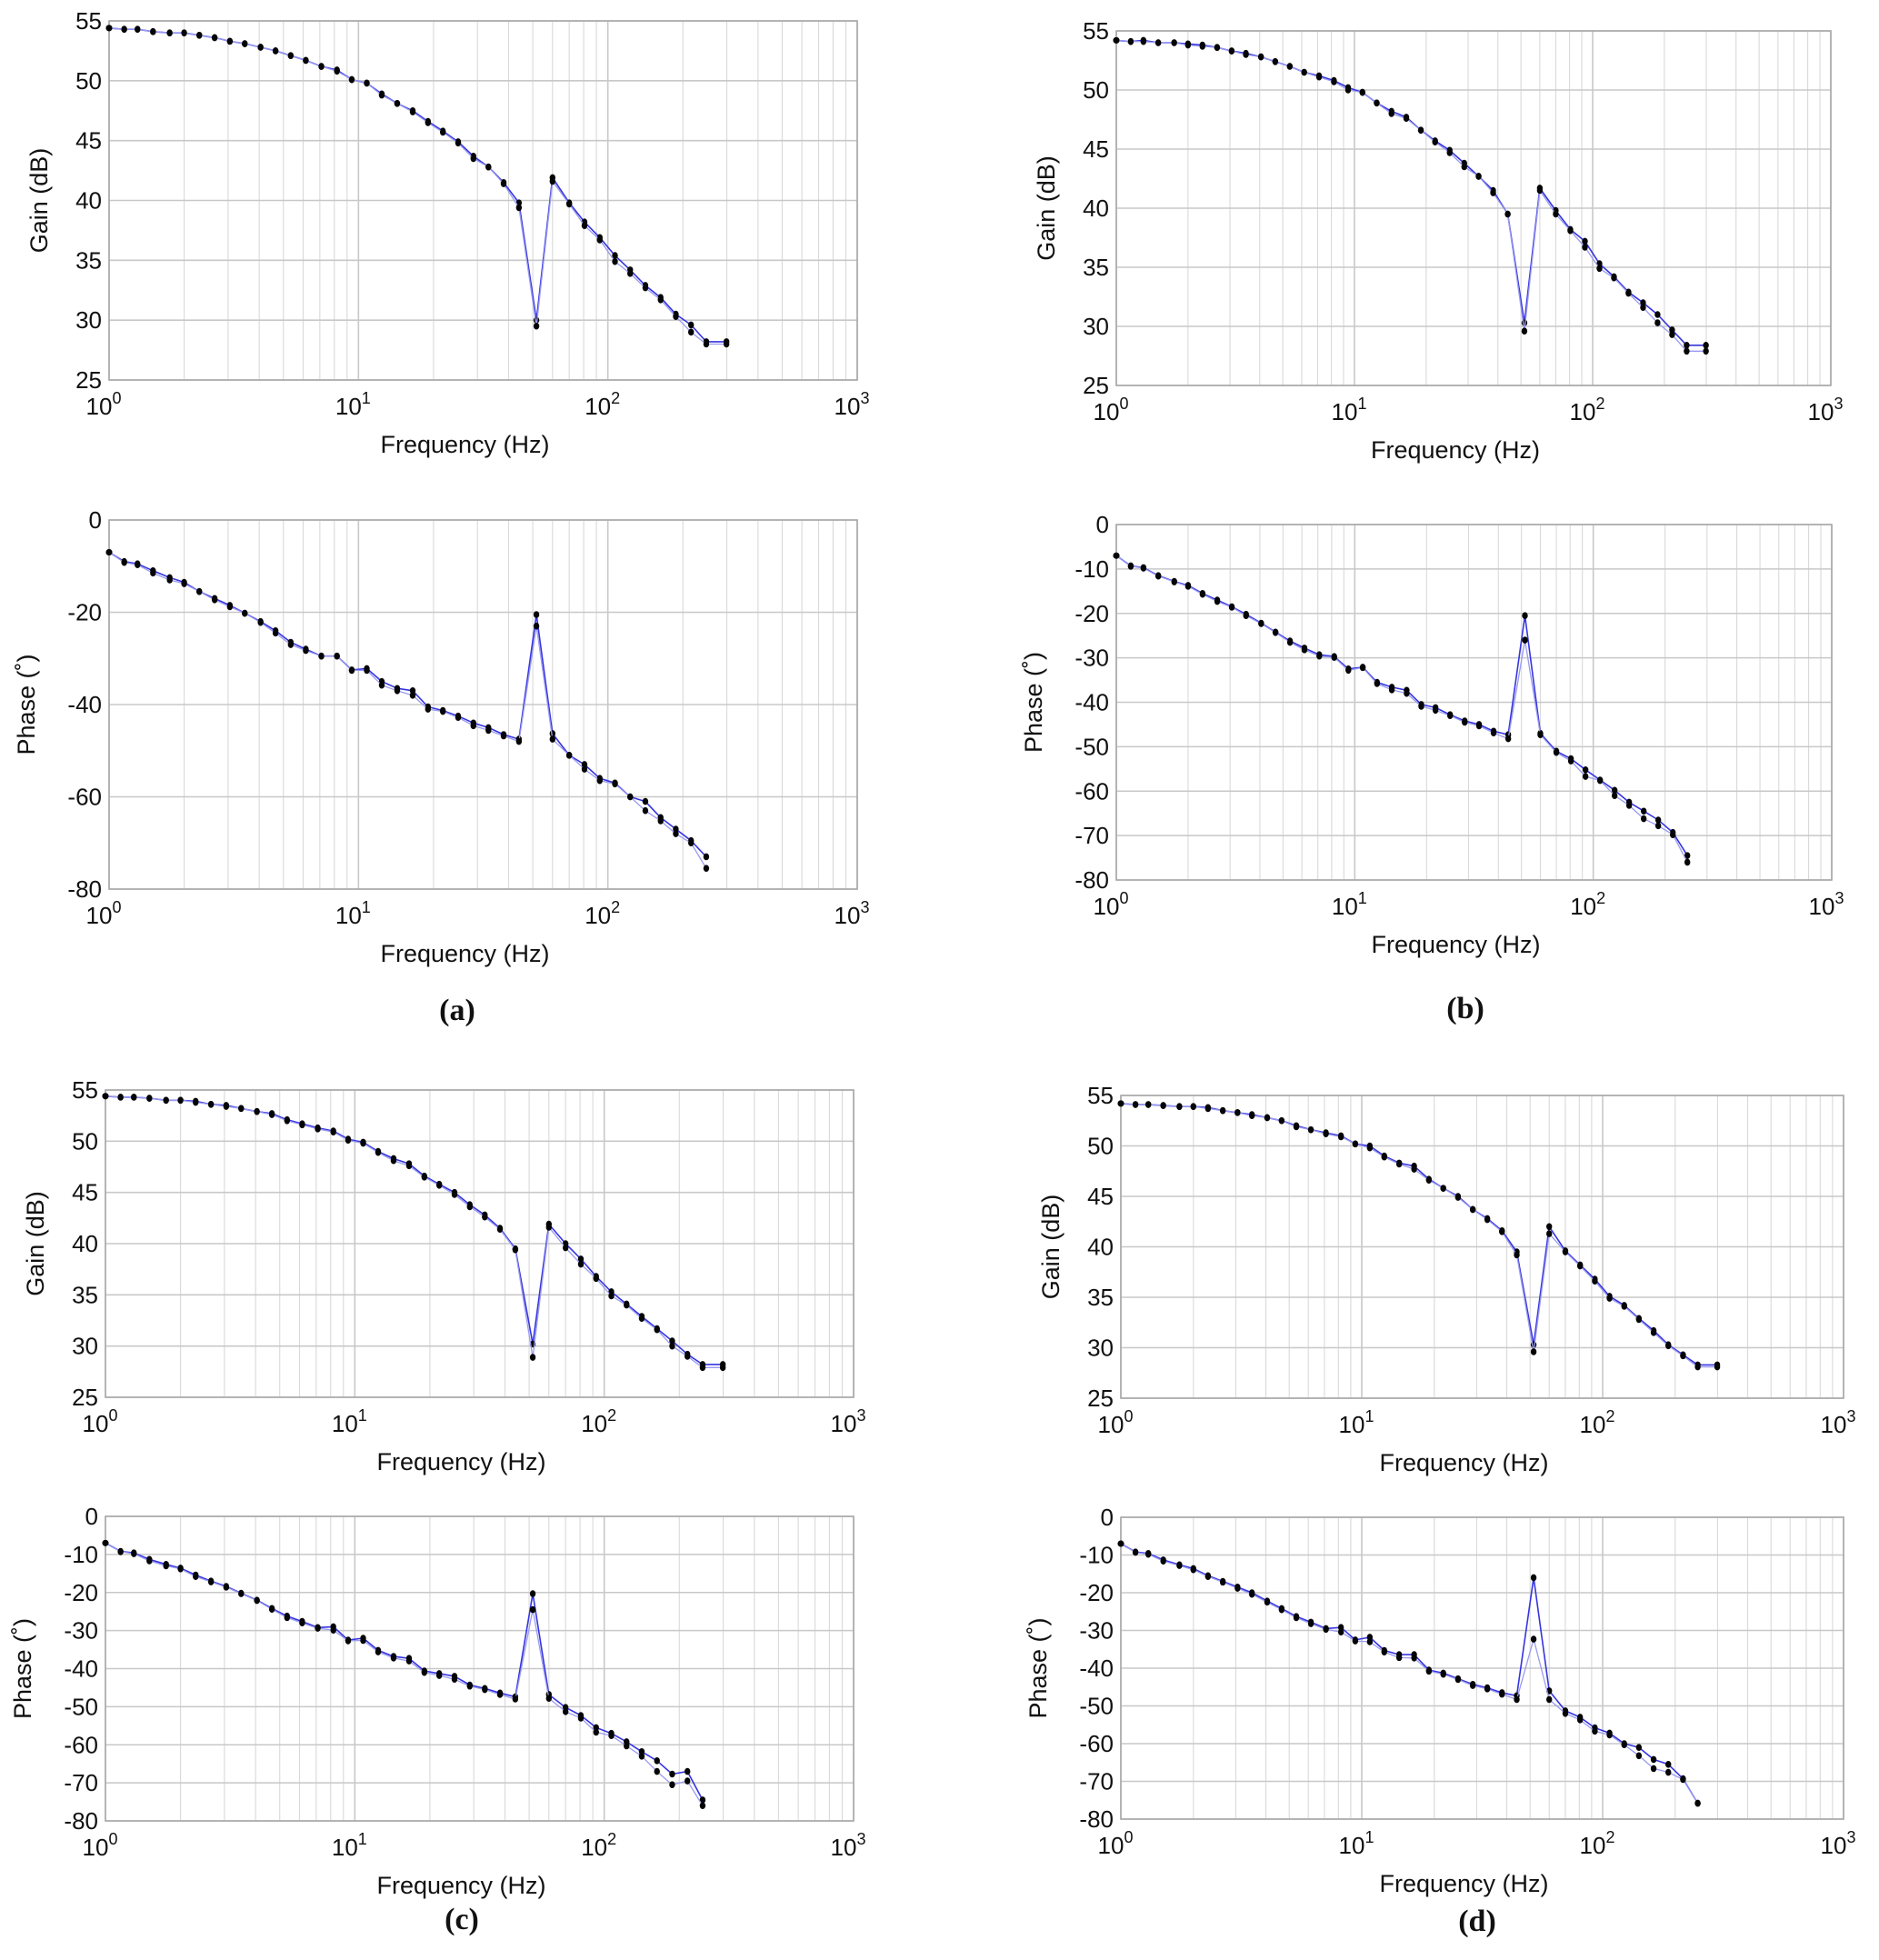 This screenshot has width=1879, height=1960. Describe the element at coordinates (88, 260) in the screenshot. I see `y-tick-label: 35` at that location.